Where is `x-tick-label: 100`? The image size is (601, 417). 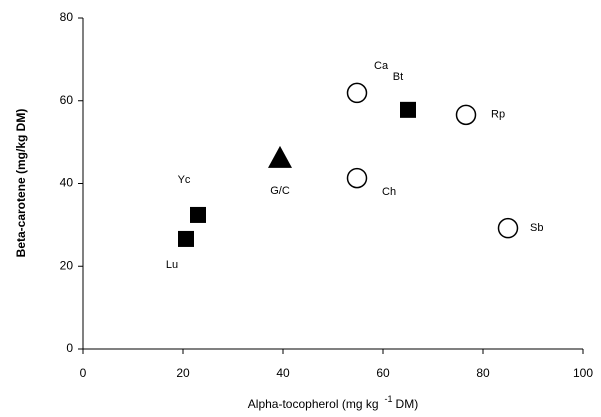 x-tick-label: 100 is located at coordinates (583, 373).